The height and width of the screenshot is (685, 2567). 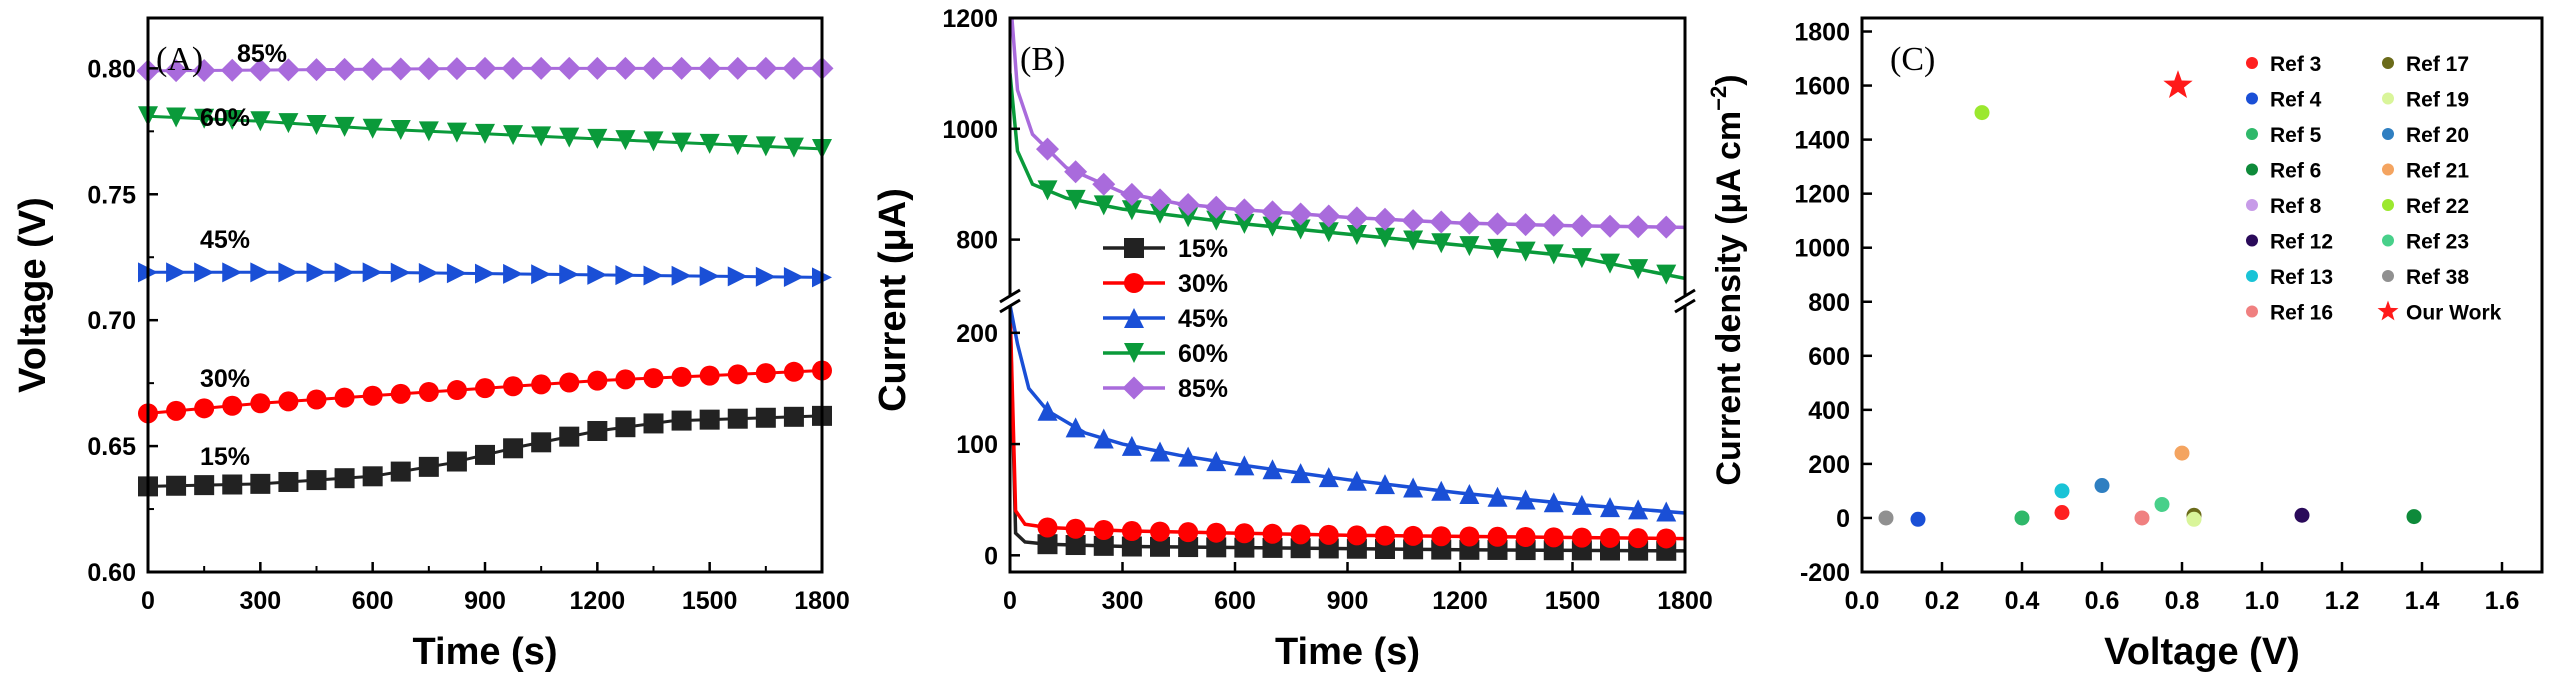 What do you see at coordinates (2437, 242) in the screenshot?
I see `legend-label: Ref 23` at bounding box center [2437, 242].